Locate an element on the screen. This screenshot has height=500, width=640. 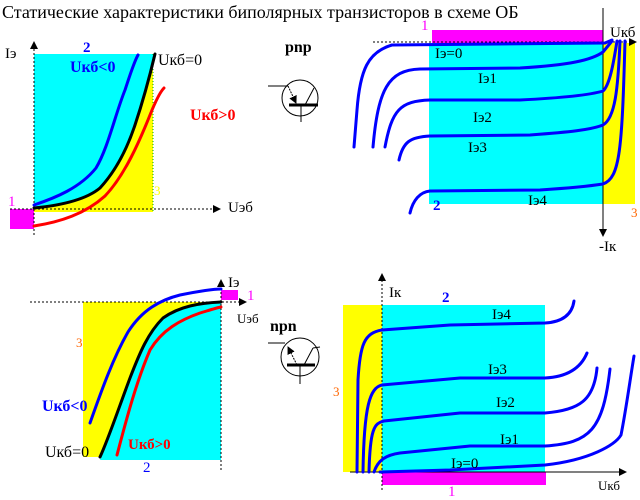
pnp-label: pnp is located at coordinates (298, 47).